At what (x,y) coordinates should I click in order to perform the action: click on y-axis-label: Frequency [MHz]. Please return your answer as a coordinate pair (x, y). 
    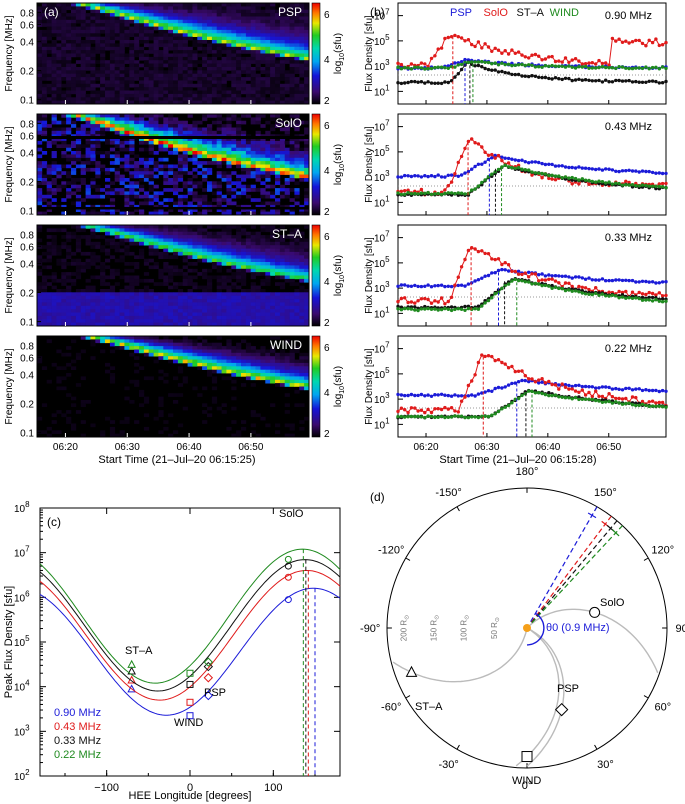
    Looking at the image, I should click on (9, 275).